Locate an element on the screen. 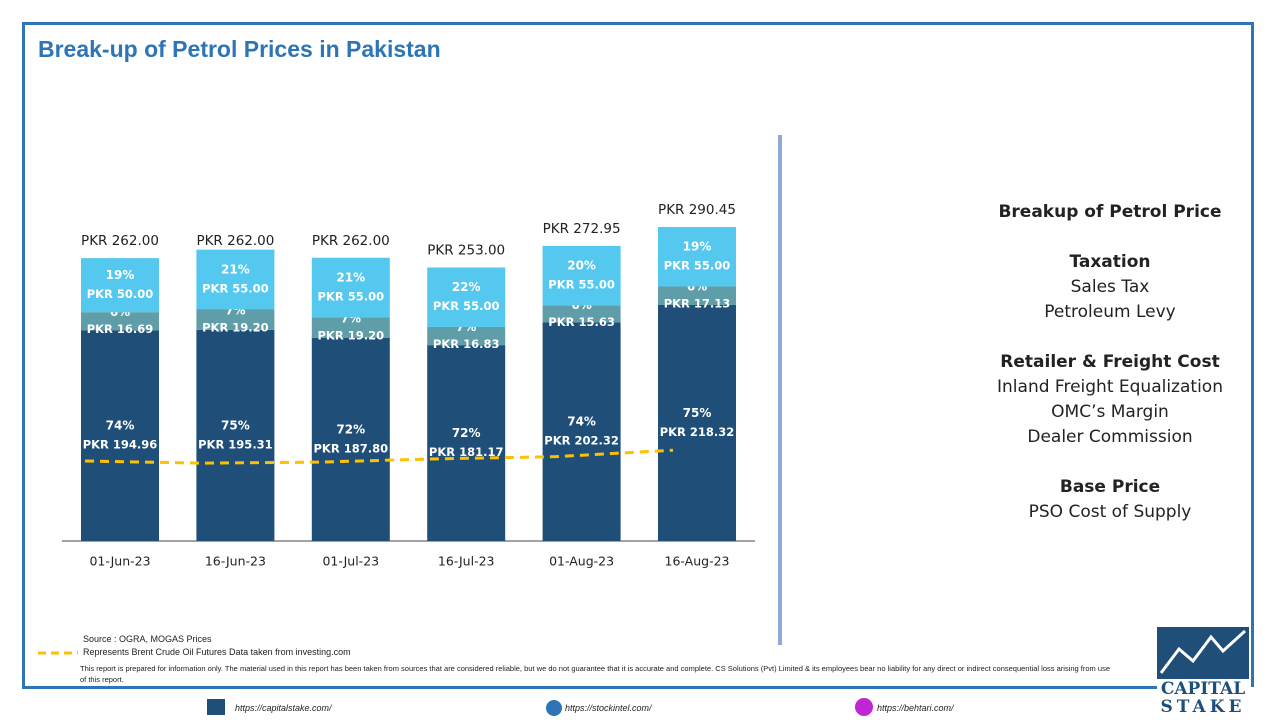 This screenshot has height=720, width=1280. link: https://capitalstake.com/ is located at coordinates (283, 708).